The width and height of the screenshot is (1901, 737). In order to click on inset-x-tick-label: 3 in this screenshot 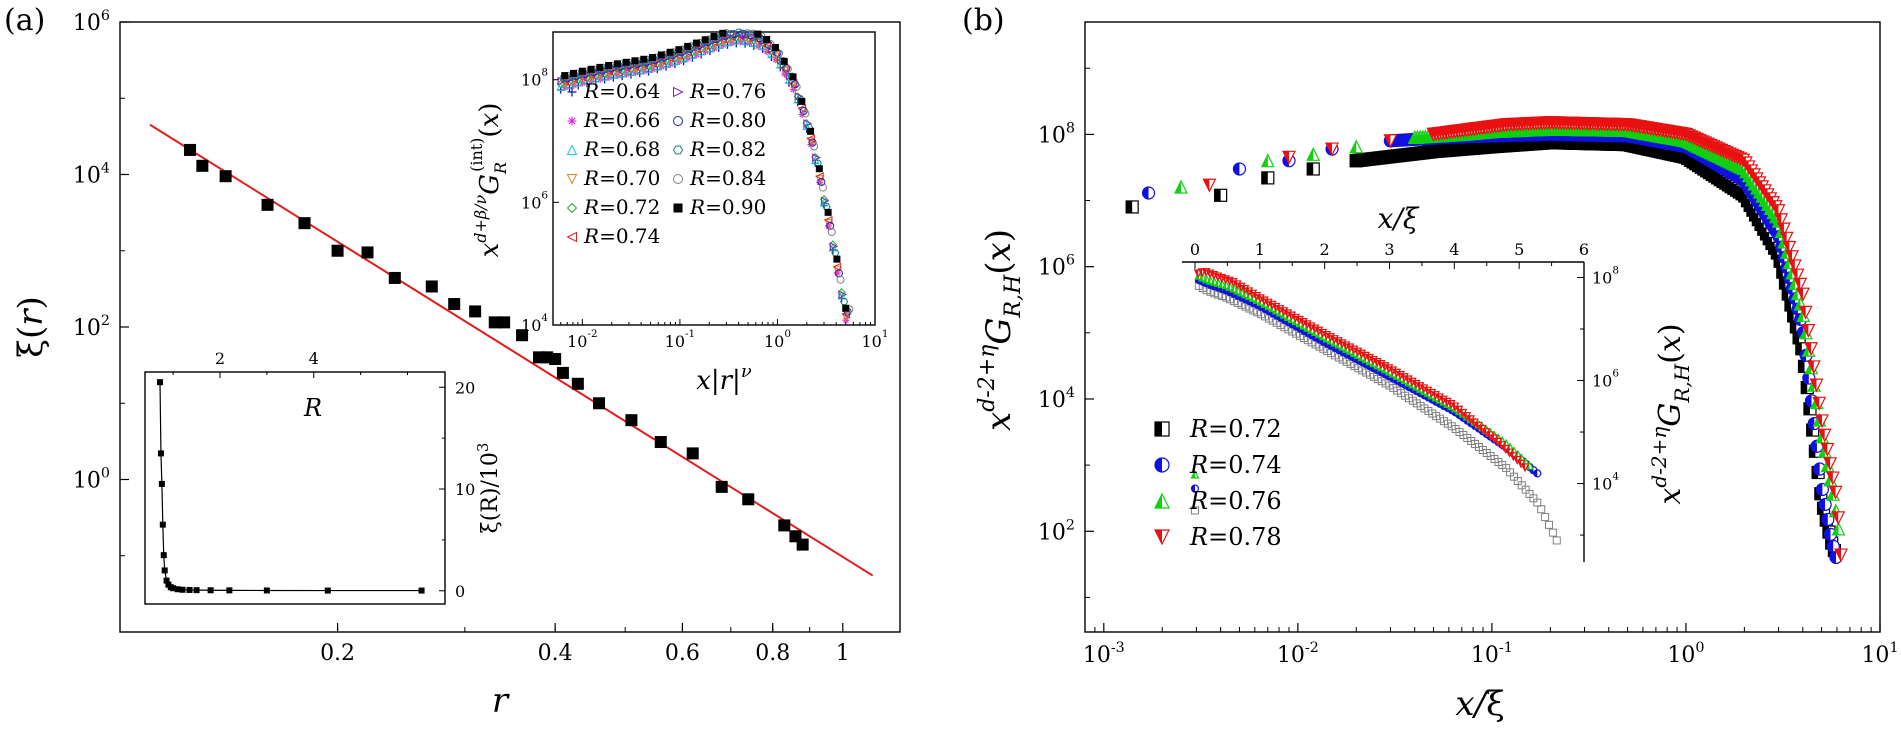, I will do `click(1389, 249)`.